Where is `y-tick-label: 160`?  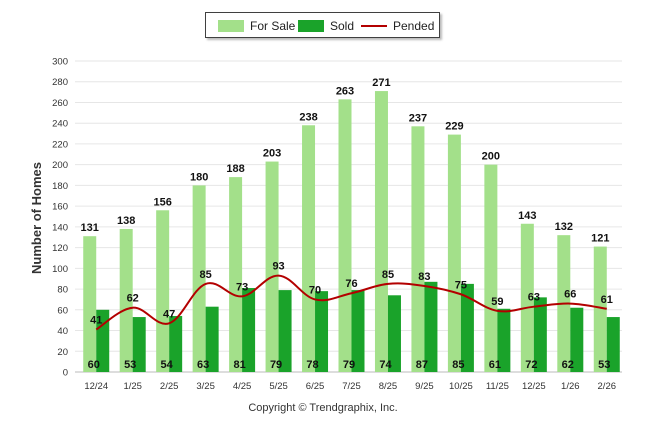
y-tick-label: 160 is located at coordinates (60, 207).